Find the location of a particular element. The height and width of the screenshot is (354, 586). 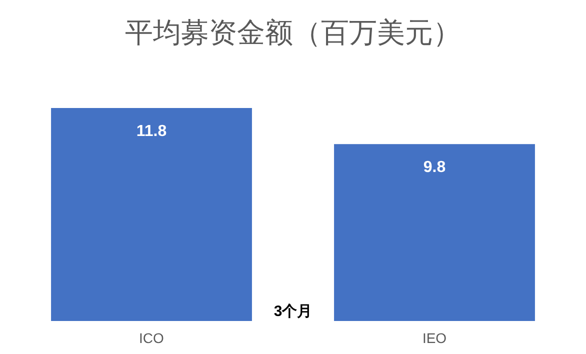

data-label: 9.8 is located at coordinates (434, 167).